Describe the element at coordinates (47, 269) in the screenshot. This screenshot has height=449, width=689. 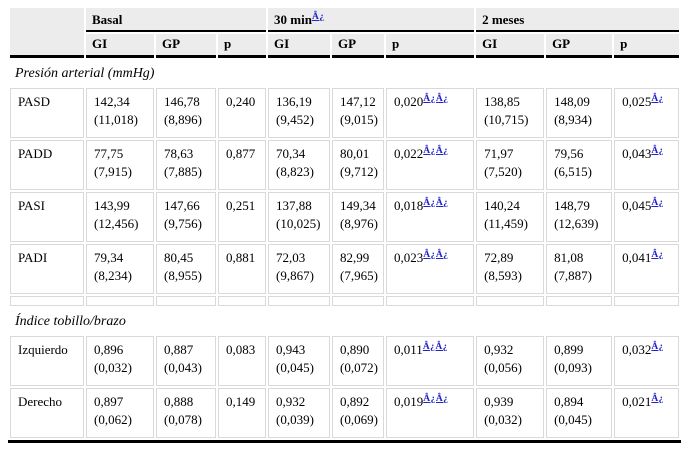
I see `row-label: PADI` at that location.